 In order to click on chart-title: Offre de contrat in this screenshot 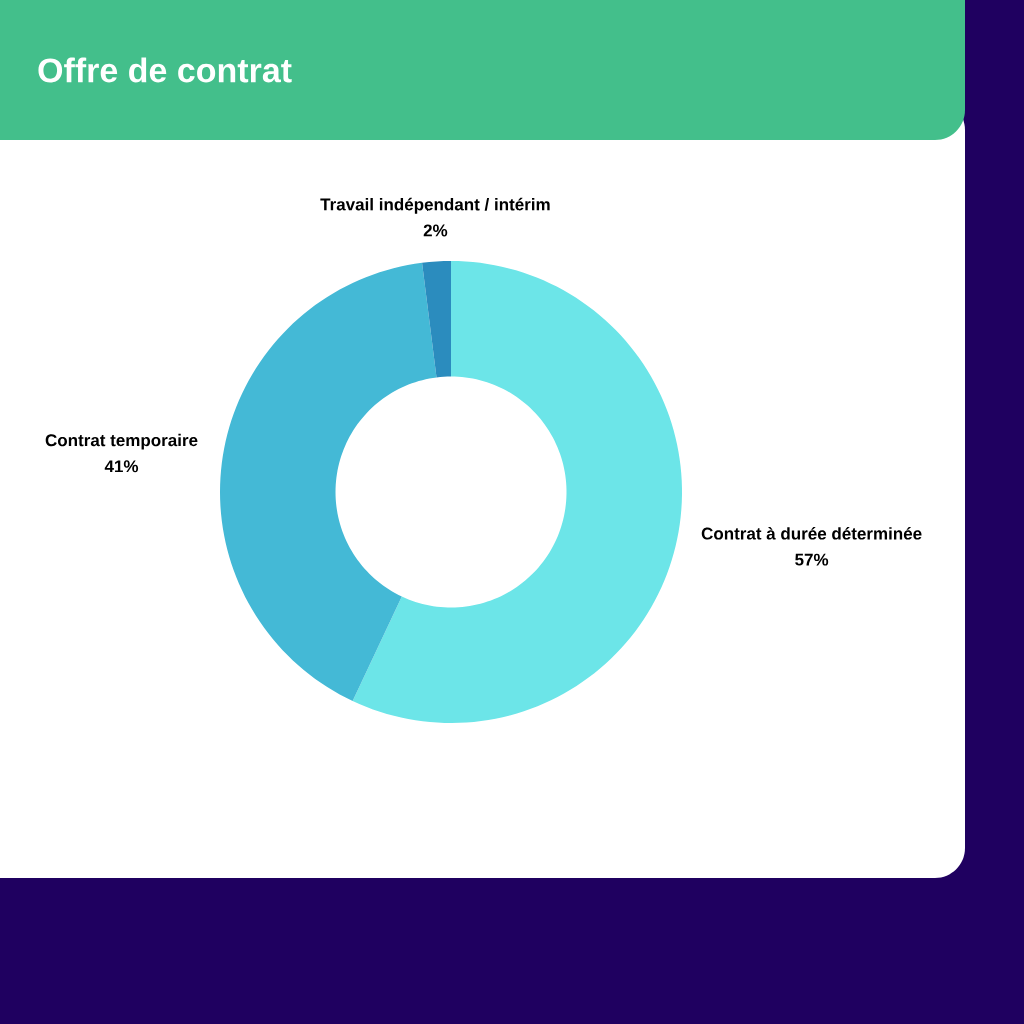, I will do `click(165, 70)`.